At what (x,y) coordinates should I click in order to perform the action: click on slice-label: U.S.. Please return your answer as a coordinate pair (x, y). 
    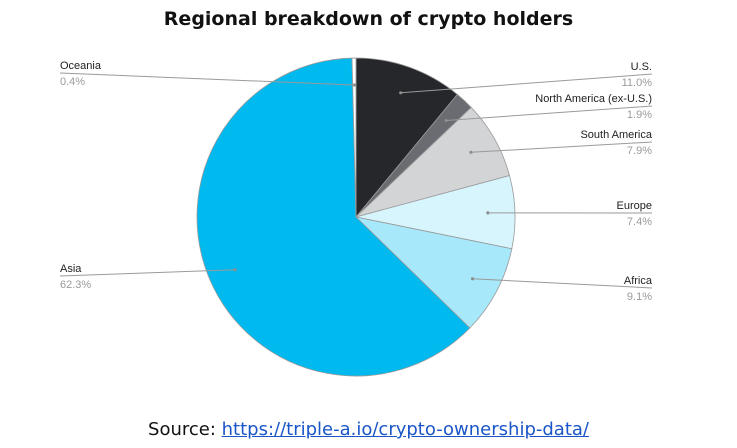
    Looking at the image, I should click on (641, 67).